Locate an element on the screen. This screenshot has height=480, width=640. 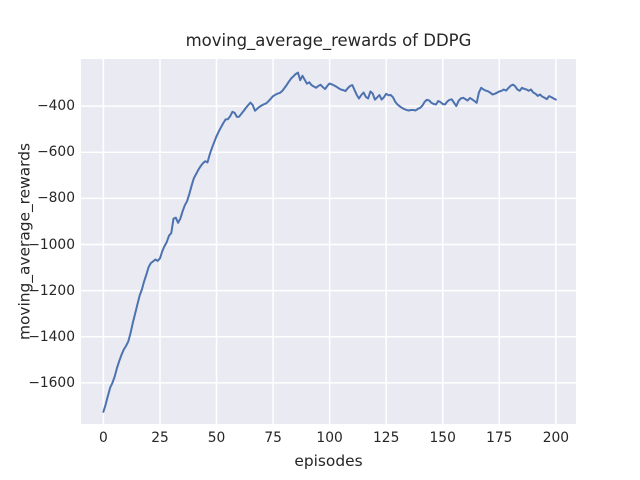
y-tick-label: −1200 is located at coordinates (51, 290).